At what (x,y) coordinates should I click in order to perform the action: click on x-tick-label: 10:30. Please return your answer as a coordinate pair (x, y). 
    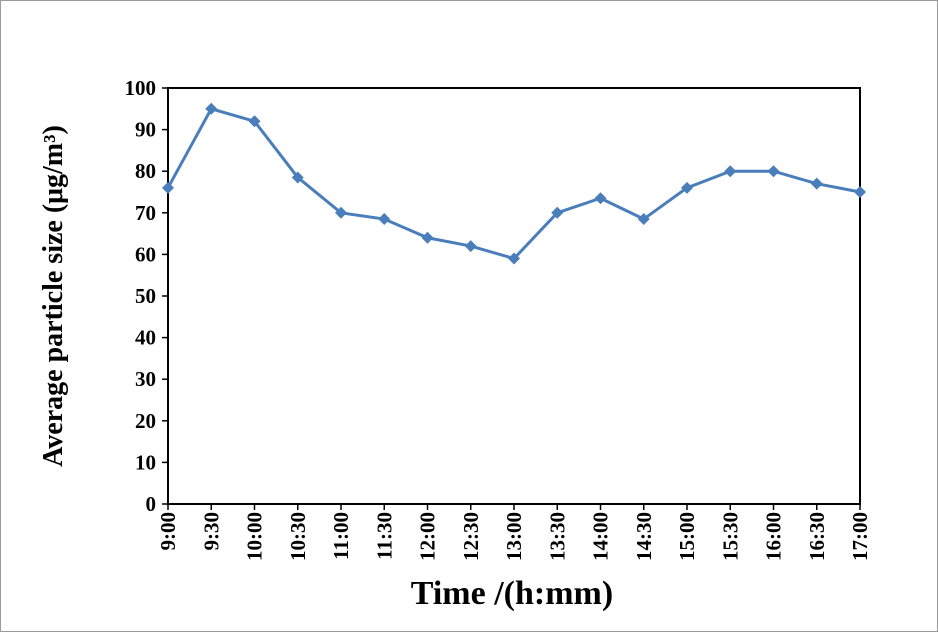
    Looking at the image, I should click on (298, 536).